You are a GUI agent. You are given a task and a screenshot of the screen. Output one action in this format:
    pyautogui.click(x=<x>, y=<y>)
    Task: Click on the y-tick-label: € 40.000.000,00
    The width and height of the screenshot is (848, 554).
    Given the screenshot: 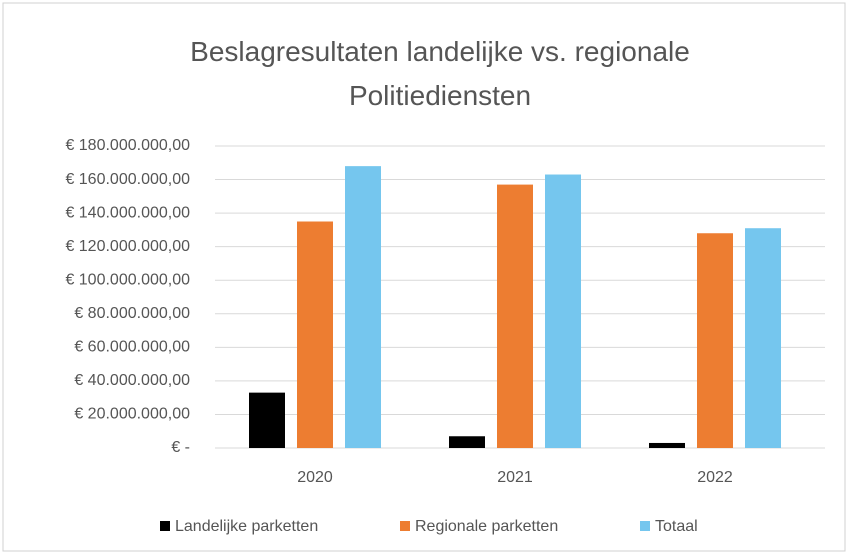 What is the action you would take?
    pyautogui.click(x=132, y=380)
    